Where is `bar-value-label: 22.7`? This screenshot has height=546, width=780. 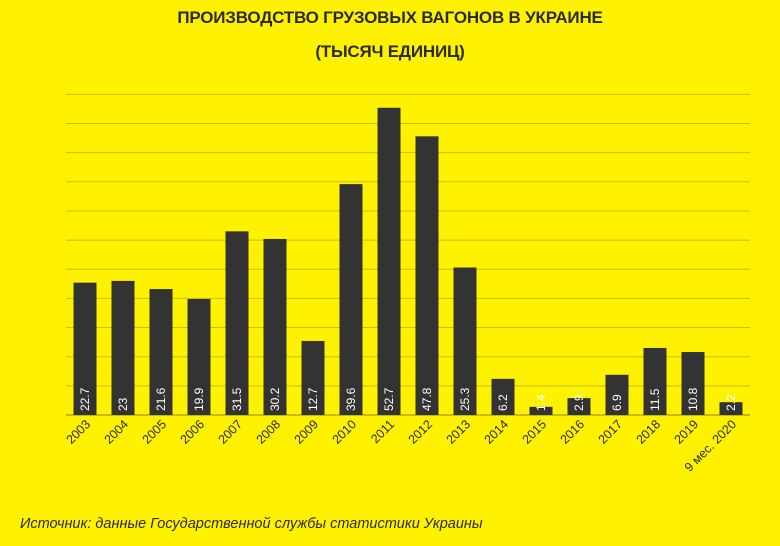 bar-value-label: 22.7 is located at coordinates (85, 399).